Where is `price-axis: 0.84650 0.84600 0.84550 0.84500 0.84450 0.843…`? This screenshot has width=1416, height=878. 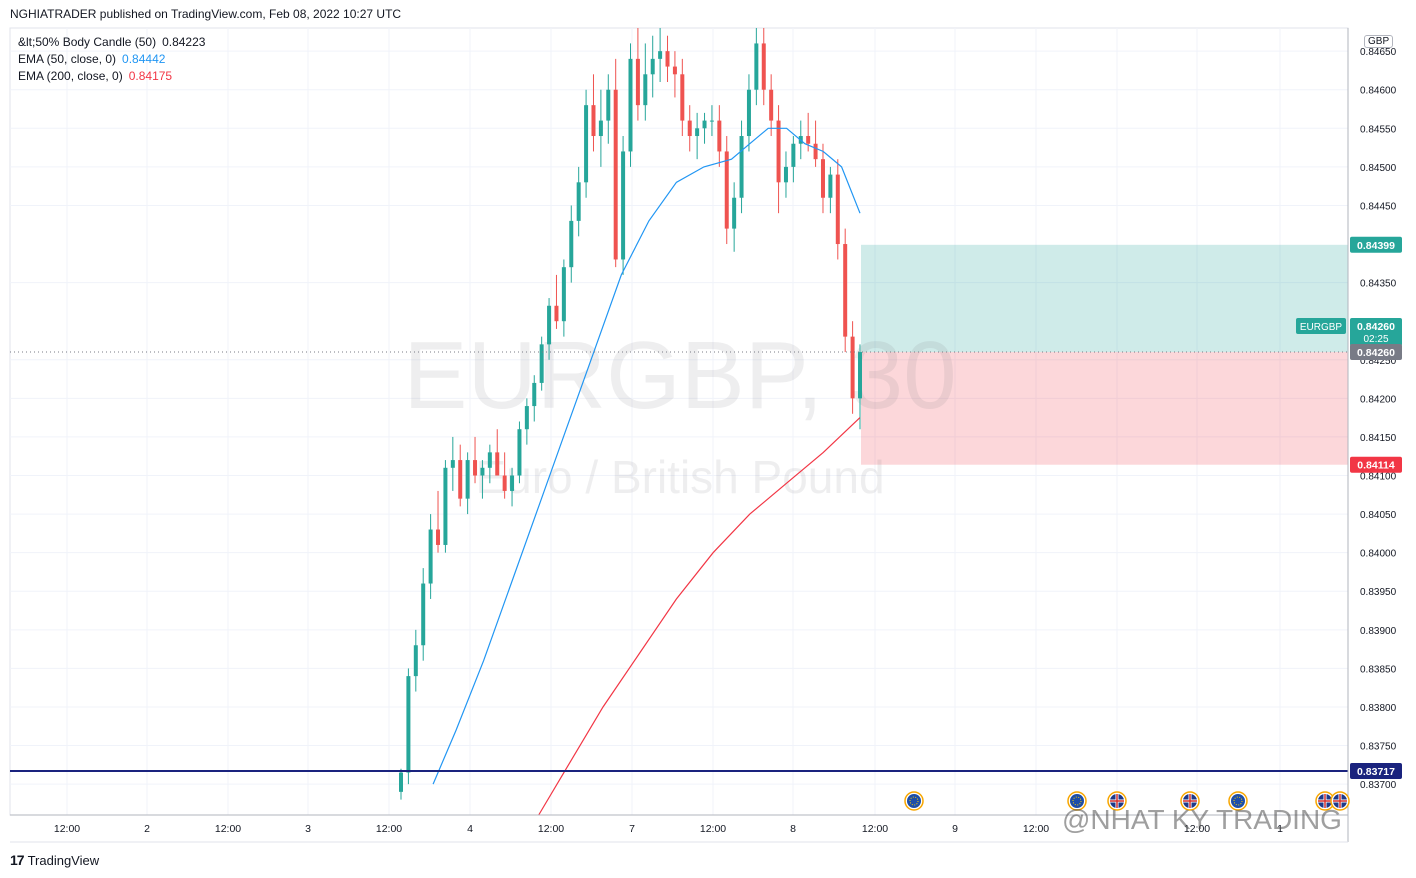 price-axis: 0.84650 0.84600 0.84550 0.84500 0.84450 0.843… is located at coordinates (1372, 435).